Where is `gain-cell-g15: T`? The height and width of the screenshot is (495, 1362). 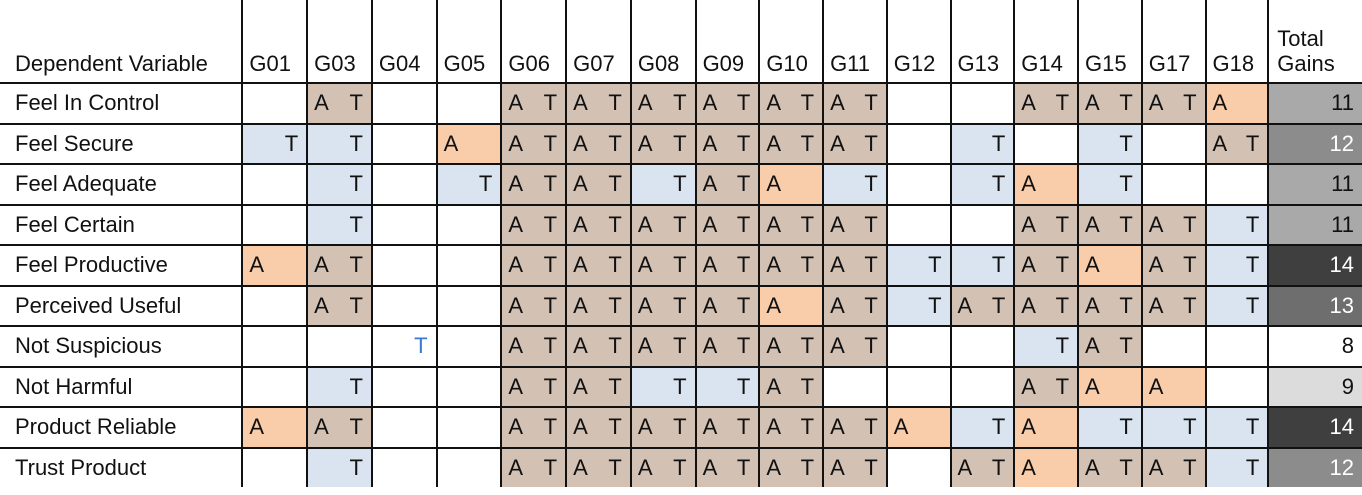 gain-cell-g15: T is located at coordinates (1109, 427).